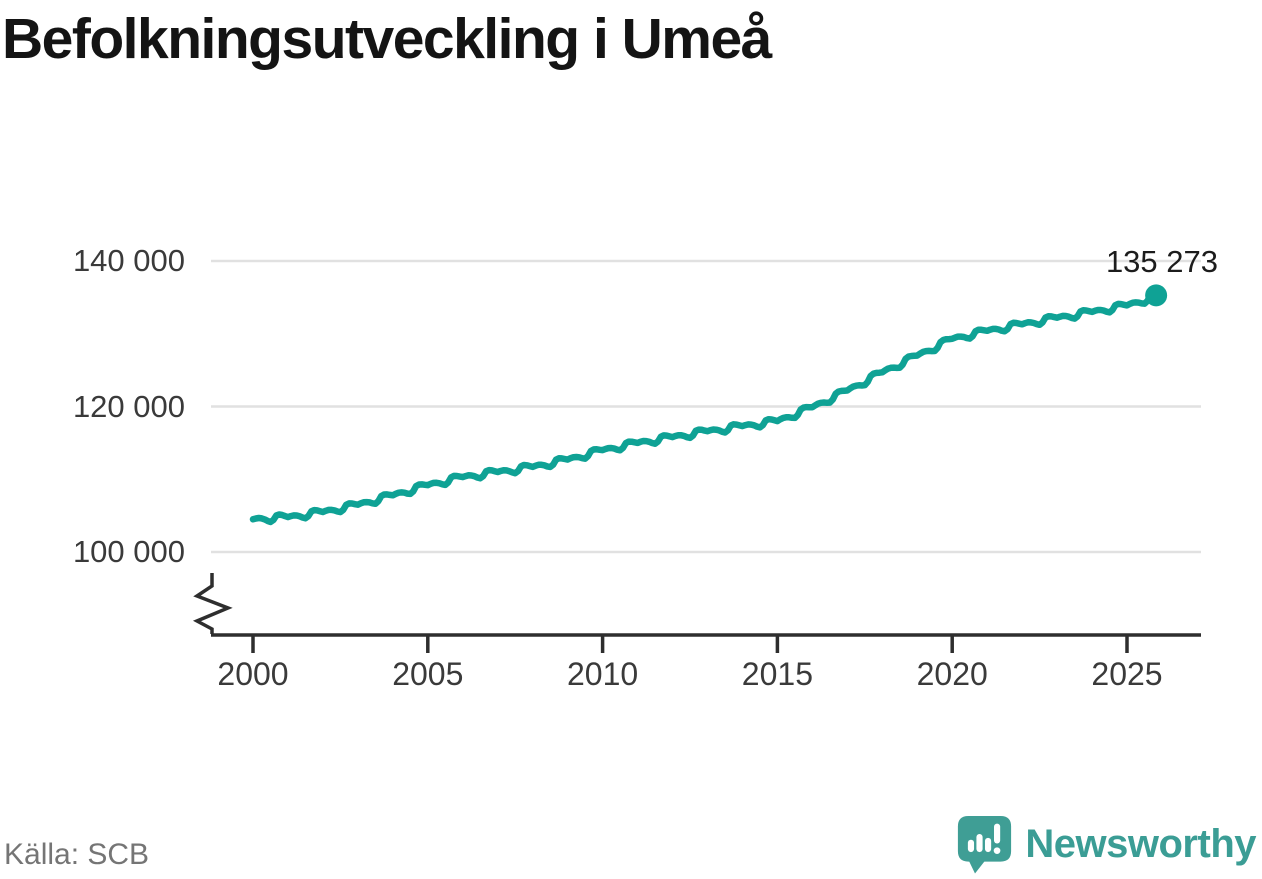  What do you see at coordinates (77, 854) in the screenshot?
I see `source-note: Källa: SCB` at bounding box center [77, 854].